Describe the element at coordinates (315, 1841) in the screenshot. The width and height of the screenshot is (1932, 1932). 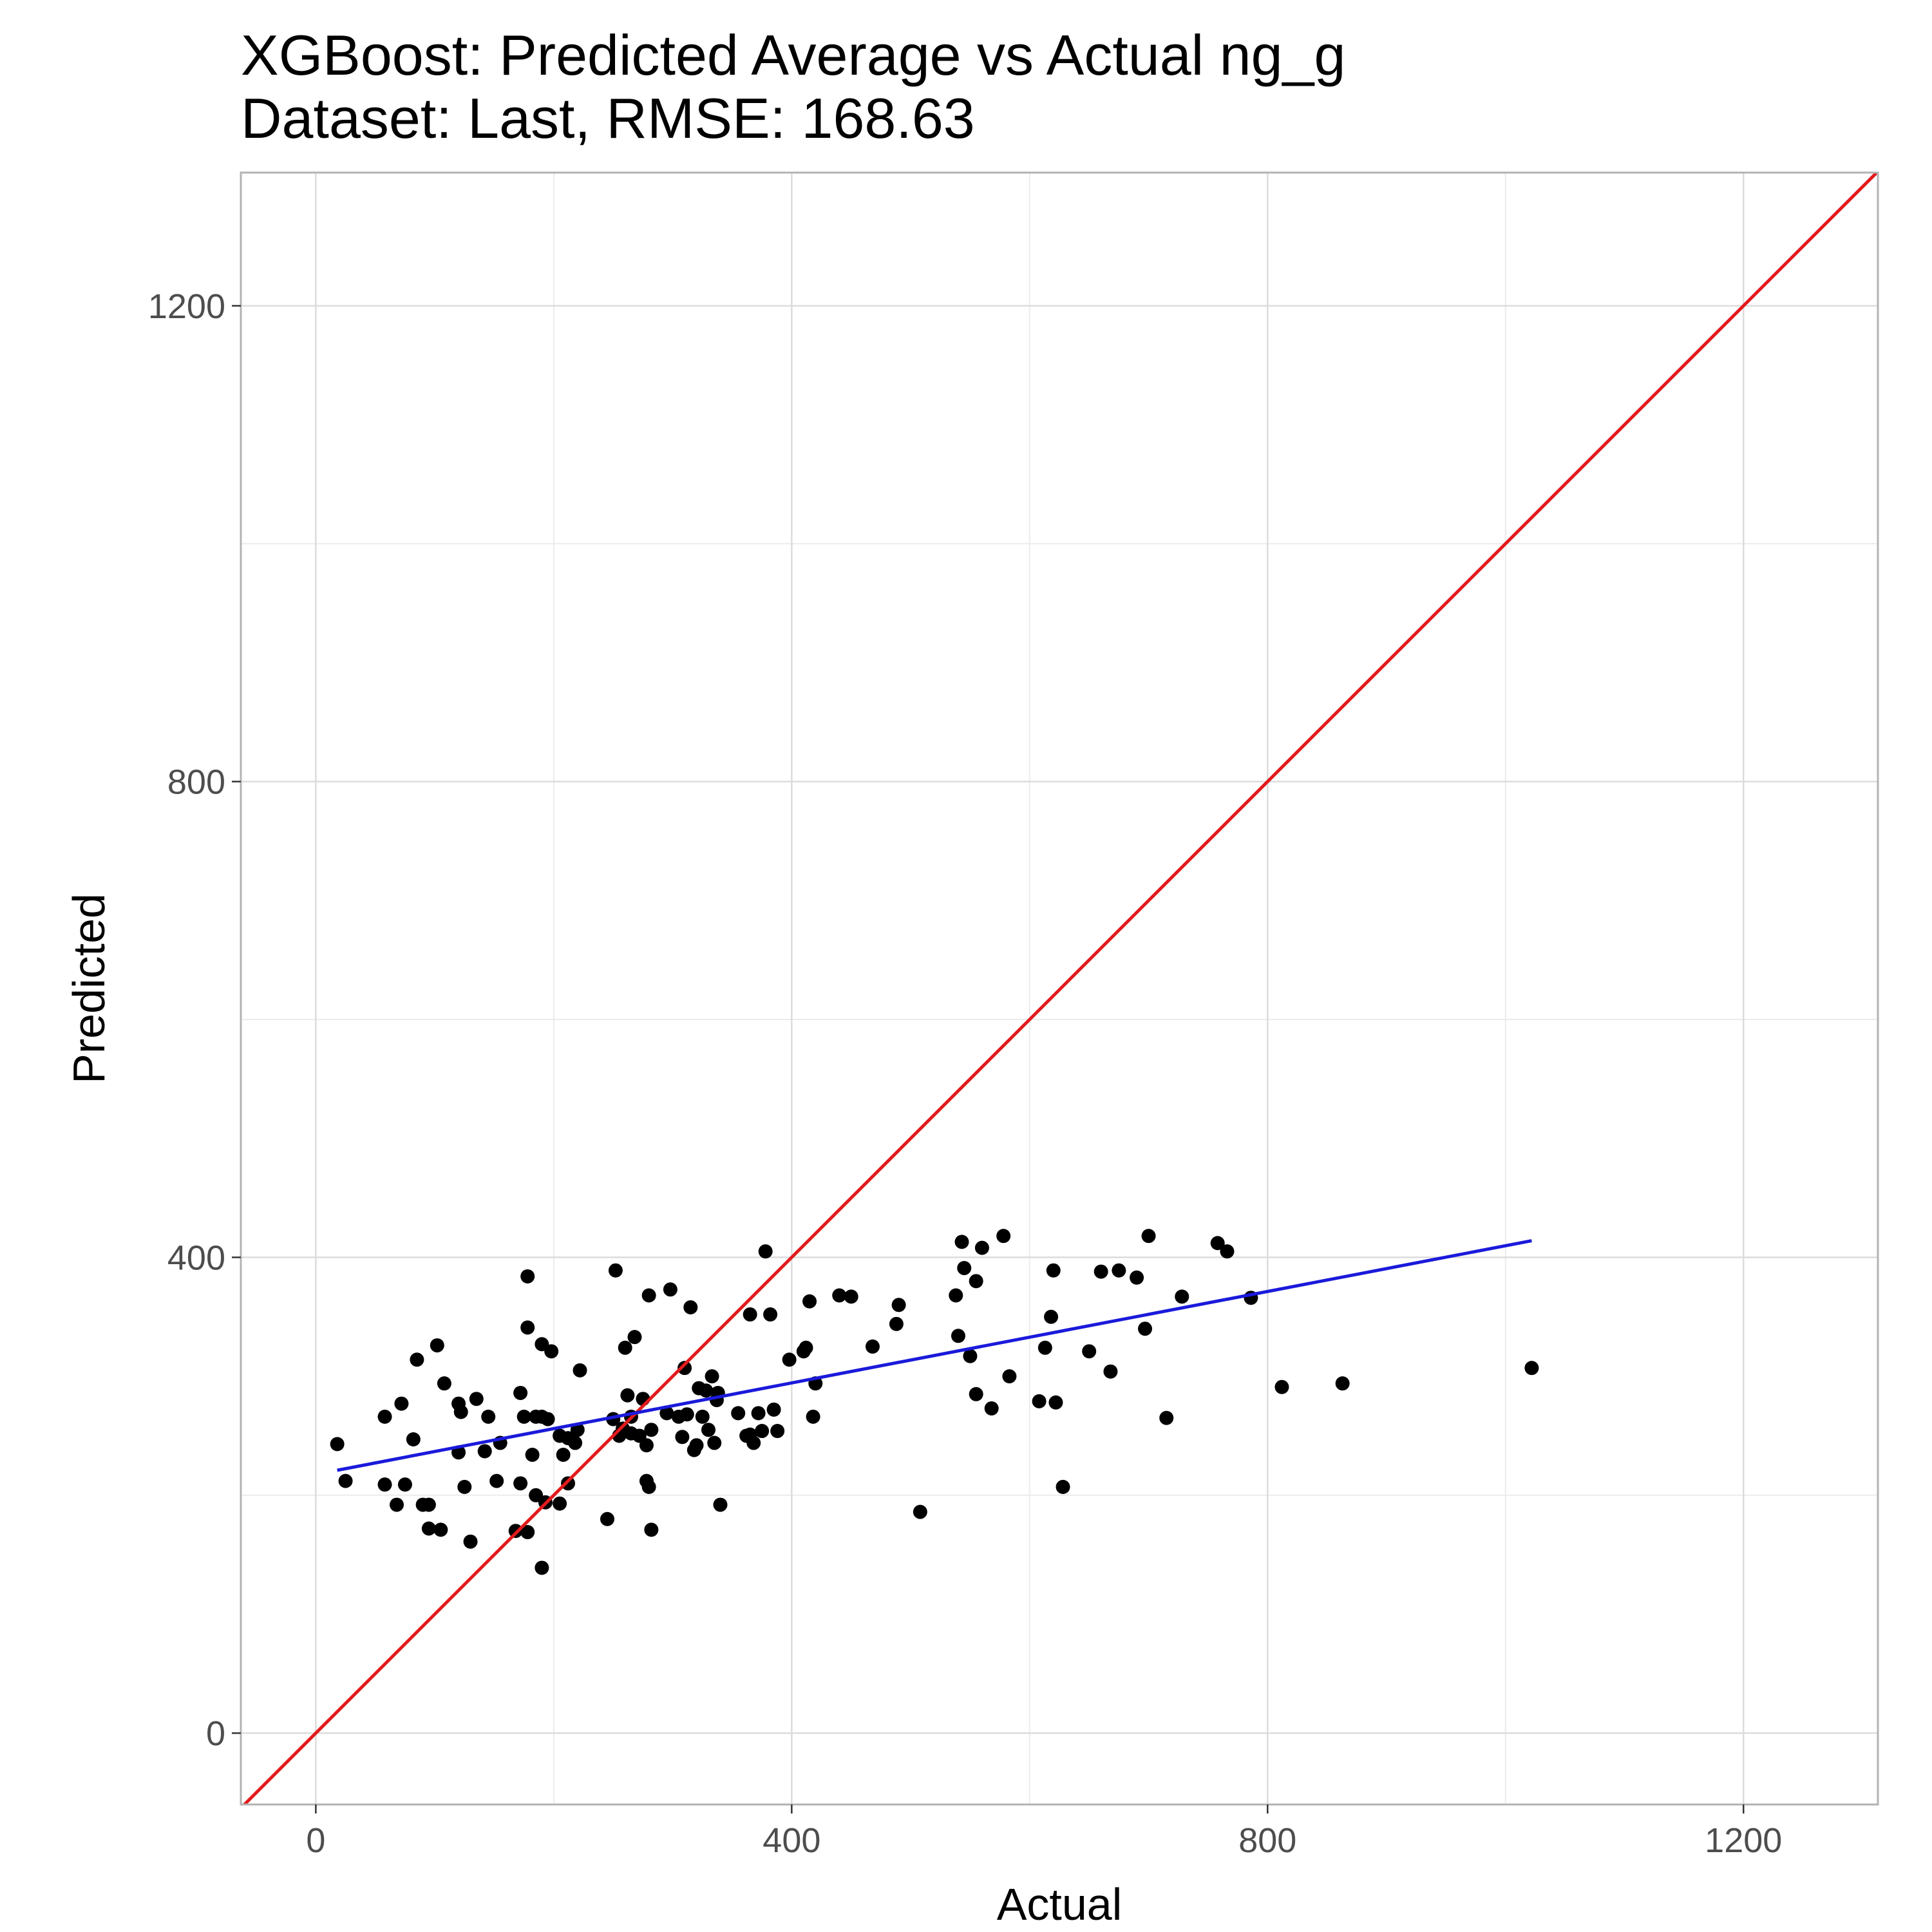
I see `x-tick-label: 0` at that location.